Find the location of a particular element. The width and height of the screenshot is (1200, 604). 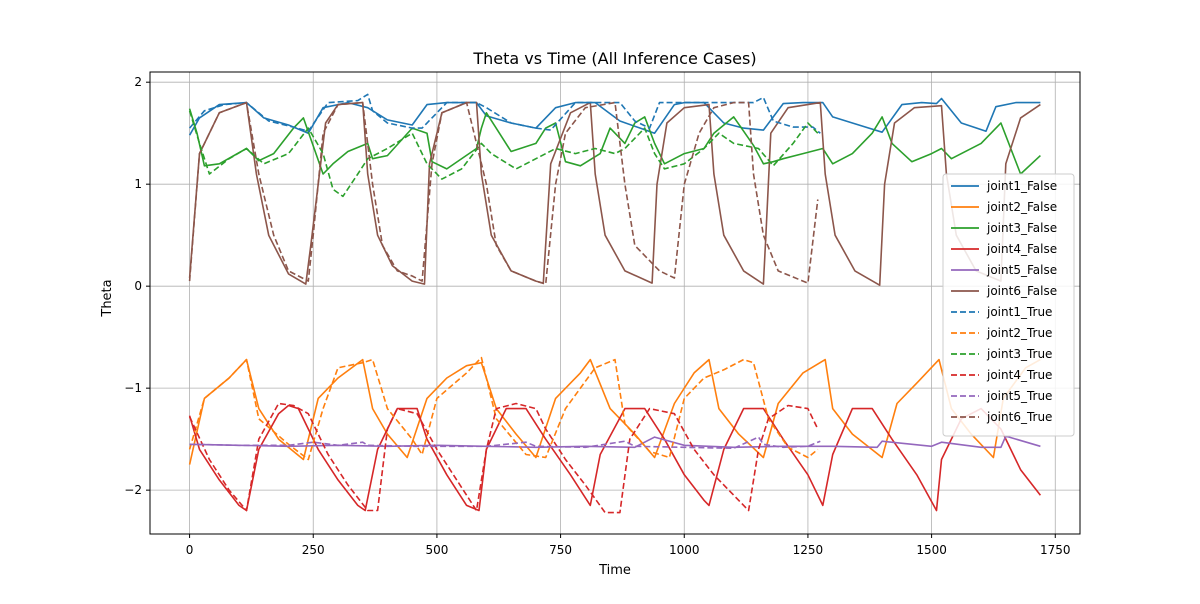

x-tick-label: 0 is located at coordinates (190, 550).